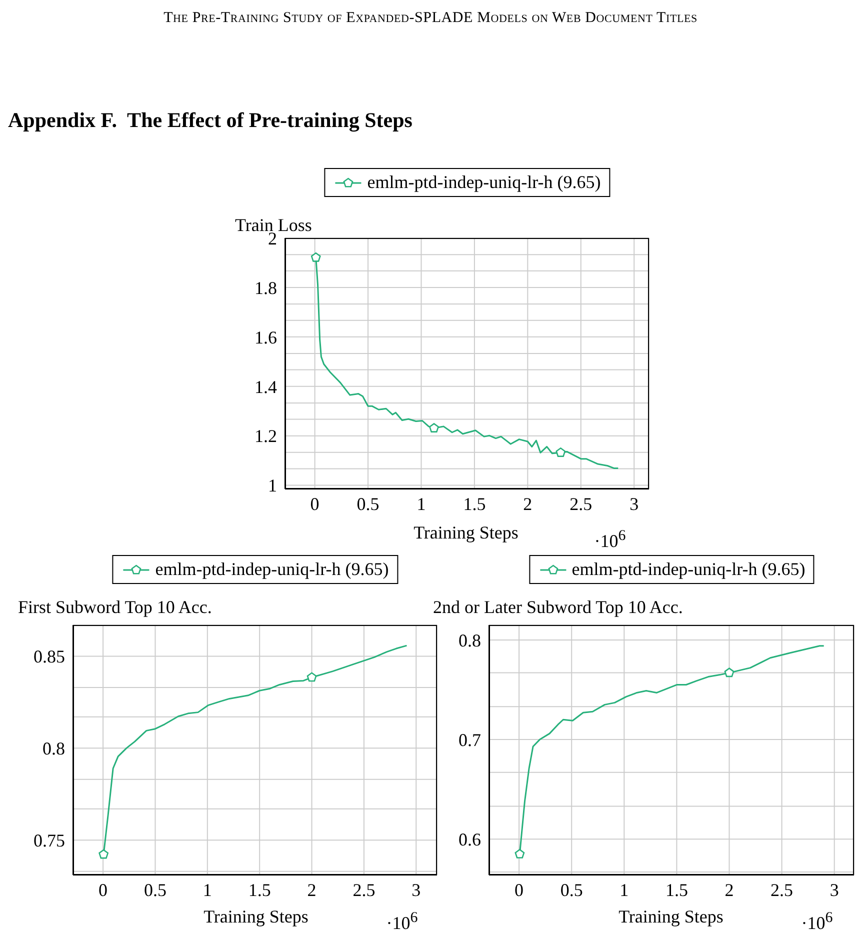 Image resolution: width=861 pixels, height=940 pixels. Describe the element at coordinates (265, 386) in the screenshot. I see `y-tick-label: 1.4` at that location.